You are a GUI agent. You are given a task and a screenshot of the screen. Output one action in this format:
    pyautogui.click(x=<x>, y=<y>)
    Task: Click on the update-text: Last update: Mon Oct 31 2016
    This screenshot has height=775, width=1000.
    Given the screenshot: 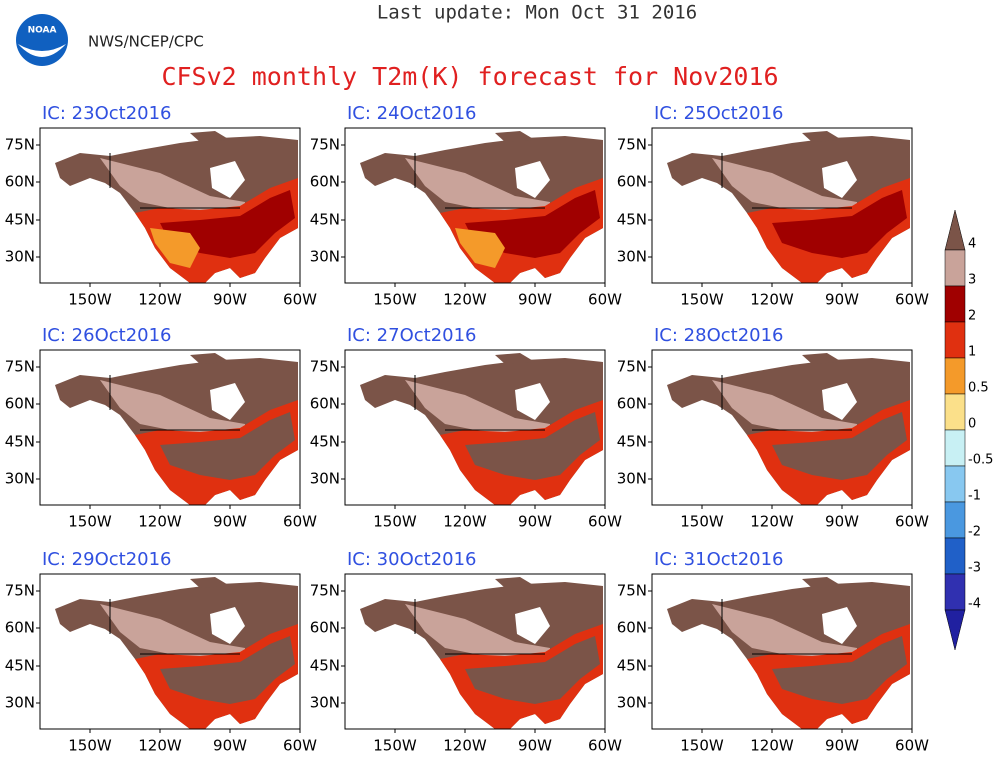 What is the action you would take?
    pyautogui.click(x=537, y=13)
    